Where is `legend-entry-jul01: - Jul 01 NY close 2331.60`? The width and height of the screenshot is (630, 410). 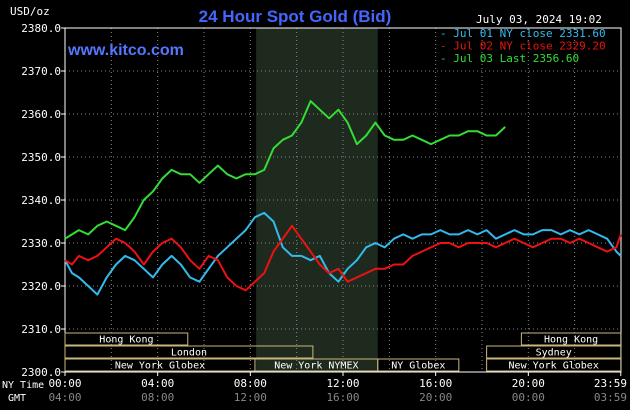 legend-entry-jul01: - Jul 01 NY close 2331.60 is located at coordinates (523, 33).